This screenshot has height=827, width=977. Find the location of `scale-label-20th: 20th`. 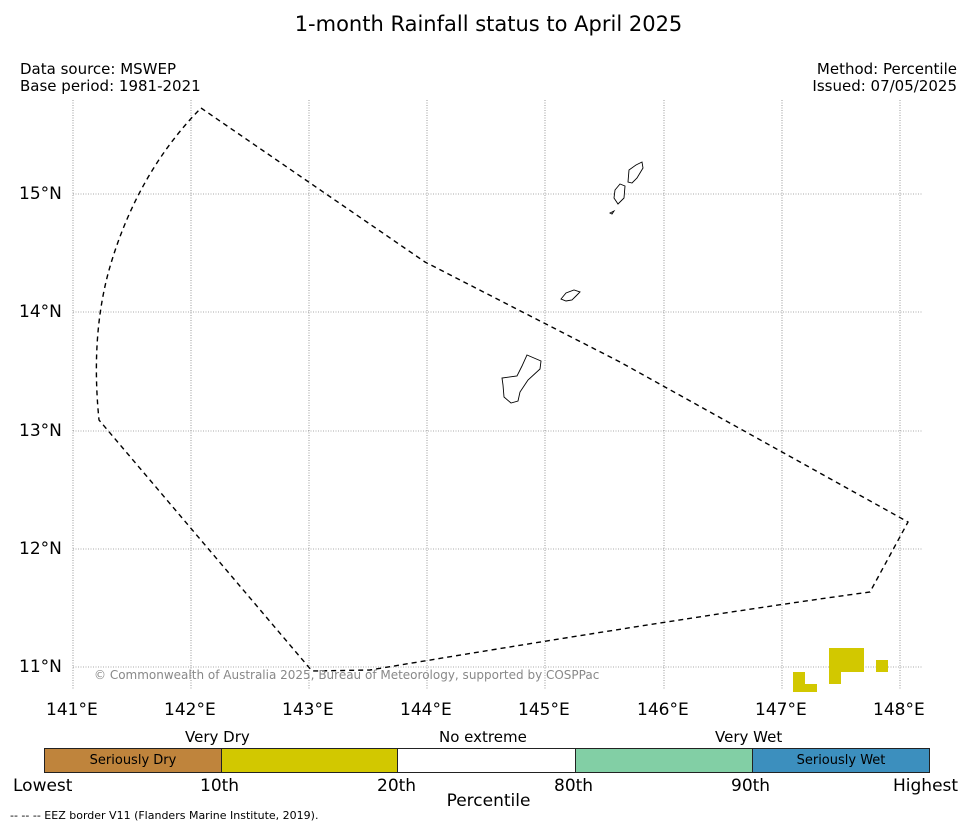

scale-label-20th: 20th is located at coordinates (397, 786).